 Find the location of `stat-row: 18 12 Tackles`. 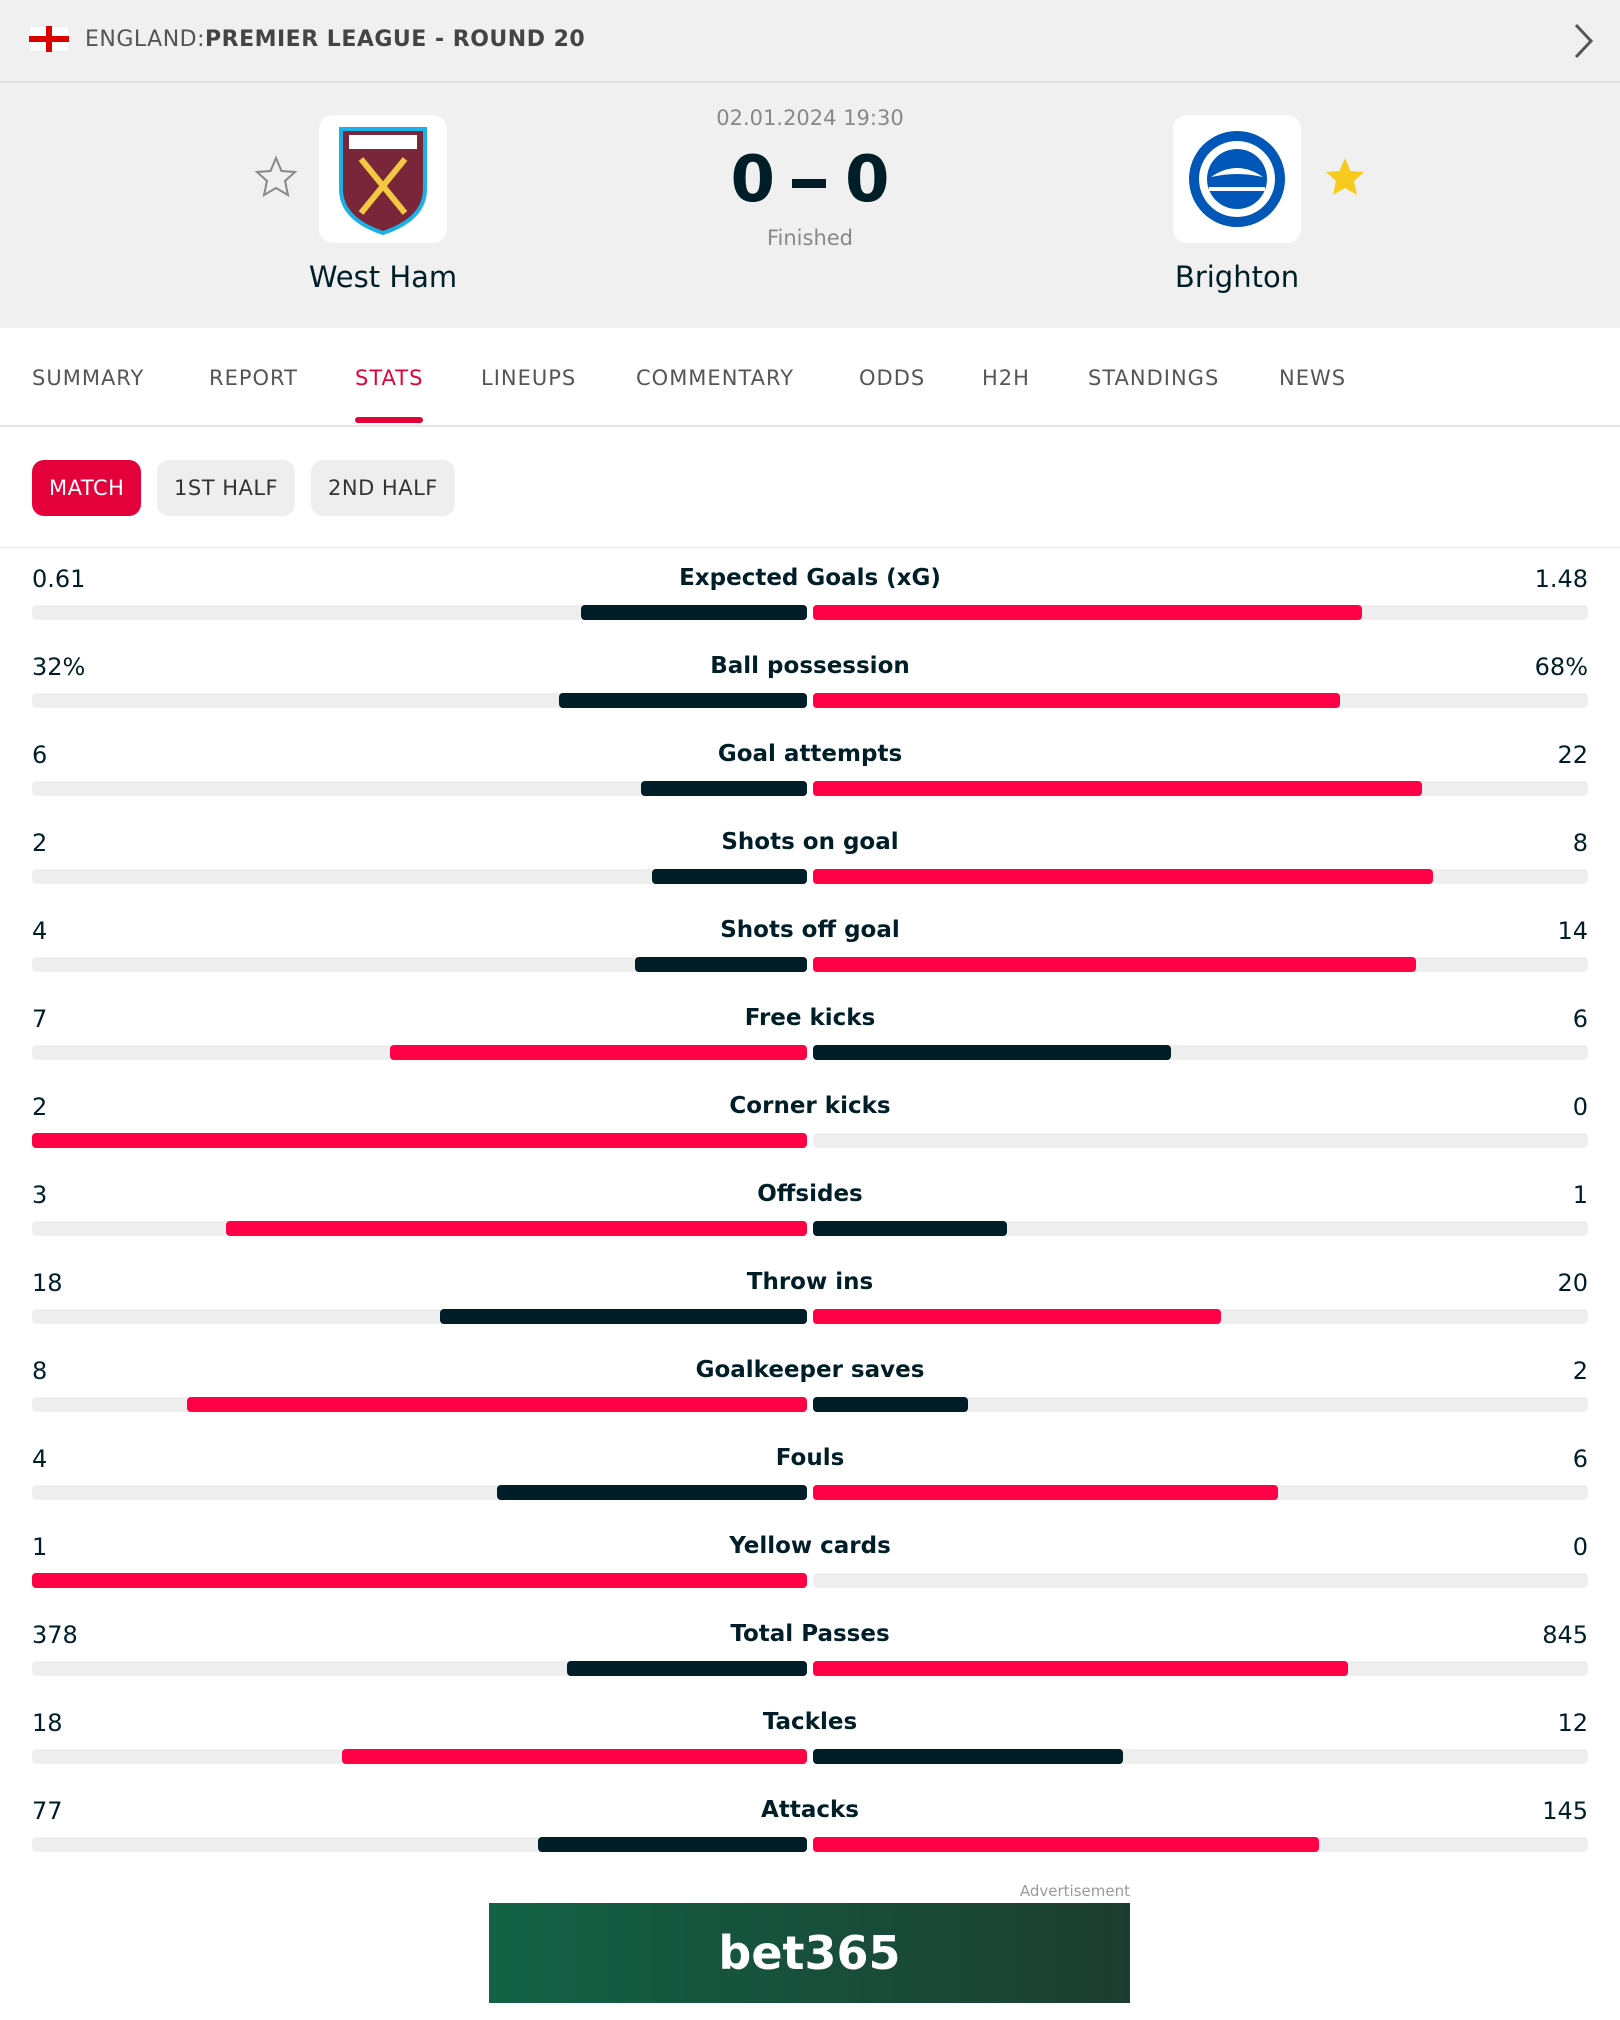

stat-row: 18 12 Tackles is located at coordinates (810, 1749).